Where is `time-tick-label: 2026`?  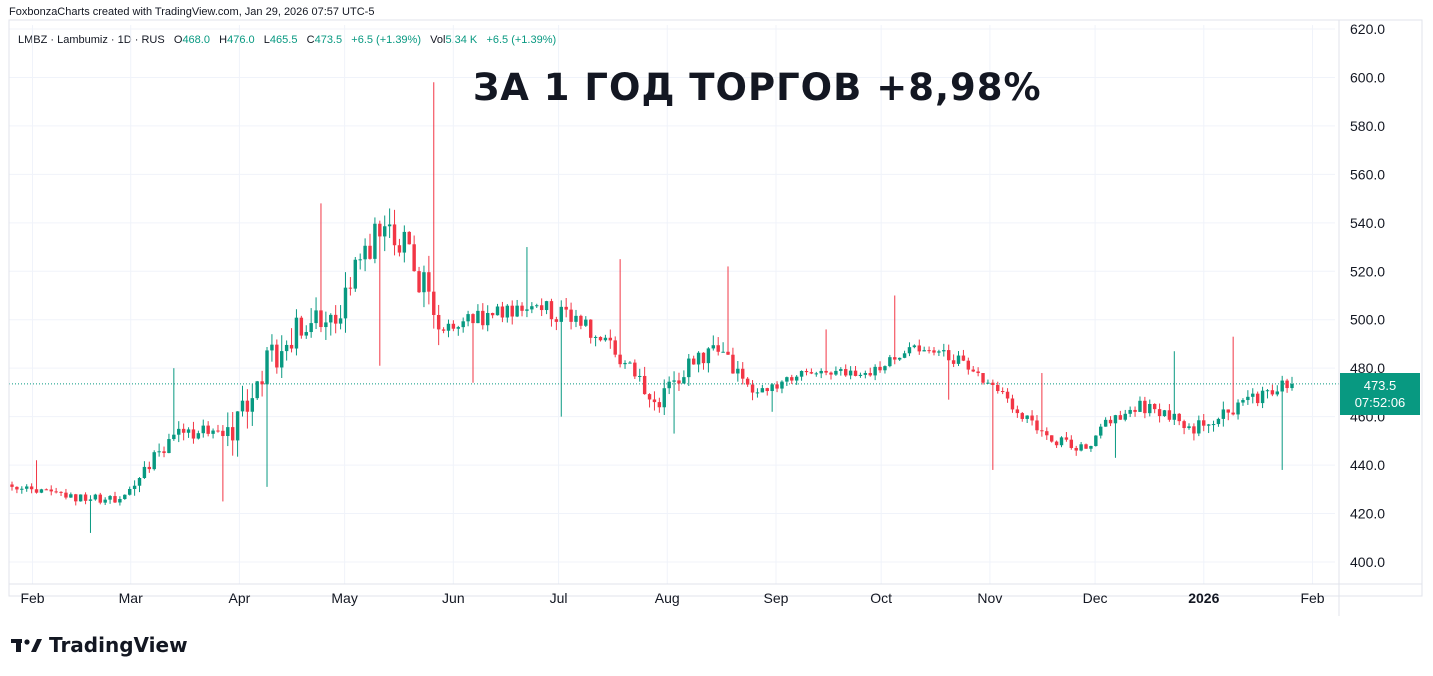 time-tick-label: 2026 is located at coordinates (1203, 598).